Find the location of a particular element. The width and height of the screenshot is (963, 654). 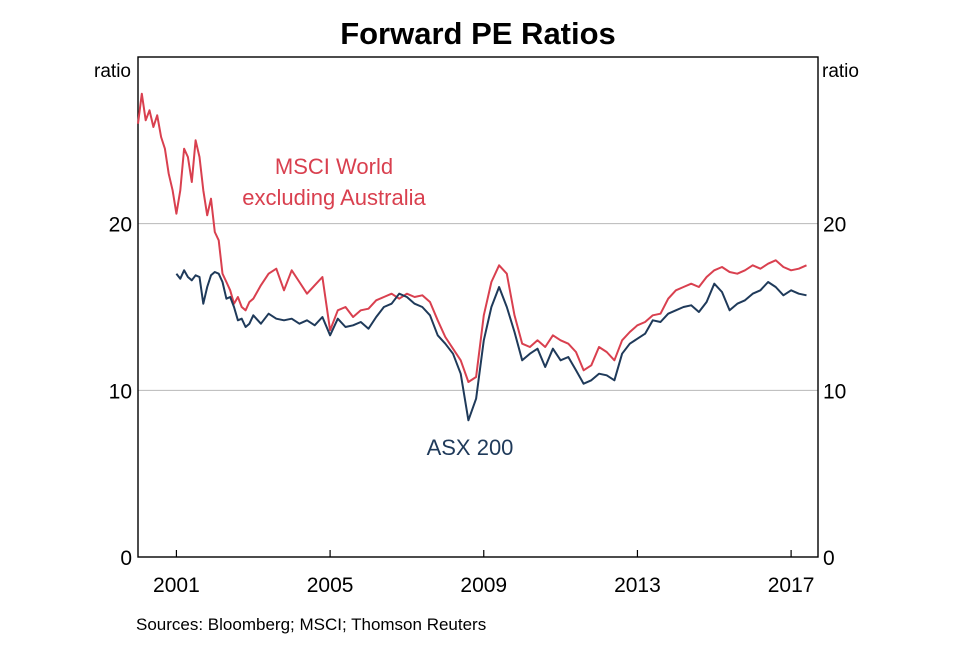

series-label-asx: ASX 200 is located at coordinates (470, 447).